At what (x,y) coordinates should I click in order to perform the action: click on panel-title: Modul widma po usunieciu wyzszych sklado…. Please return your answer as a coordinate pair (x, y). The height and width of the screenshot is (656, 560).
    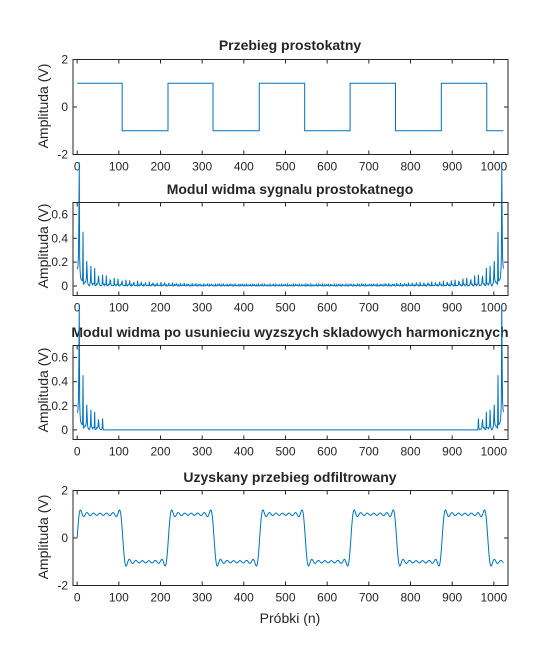
    Looking at the image, I should click on (289, 332).